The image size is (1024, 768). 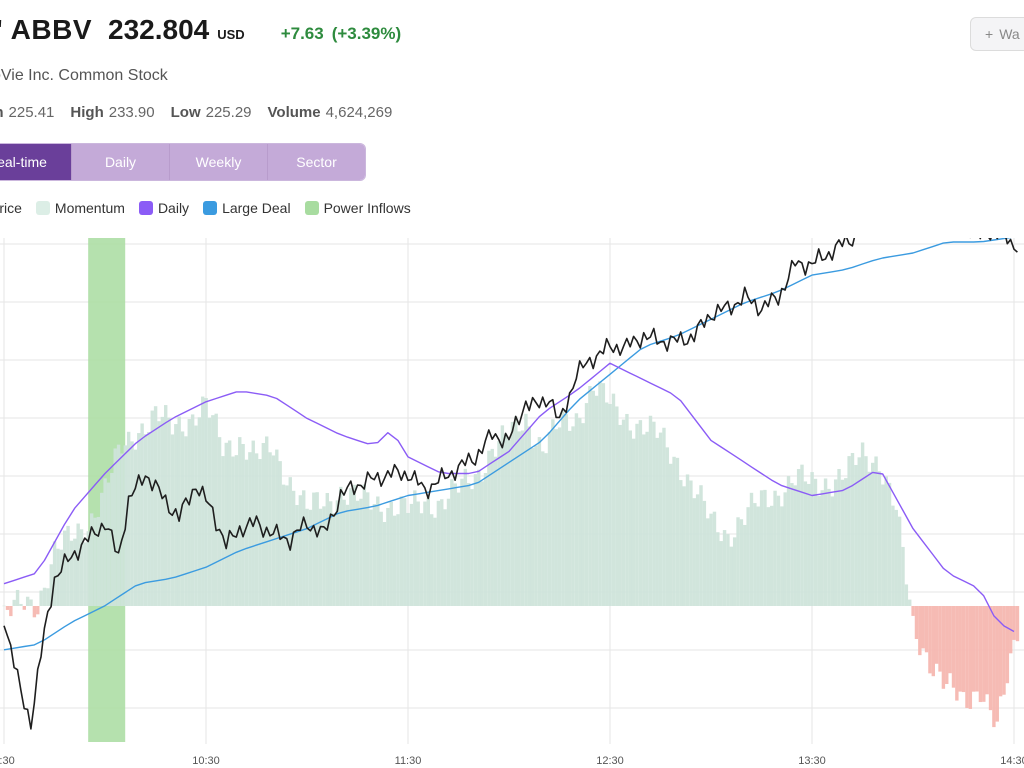 I want to click on x-tick-label: 10:30, so click(x=206, y=761).